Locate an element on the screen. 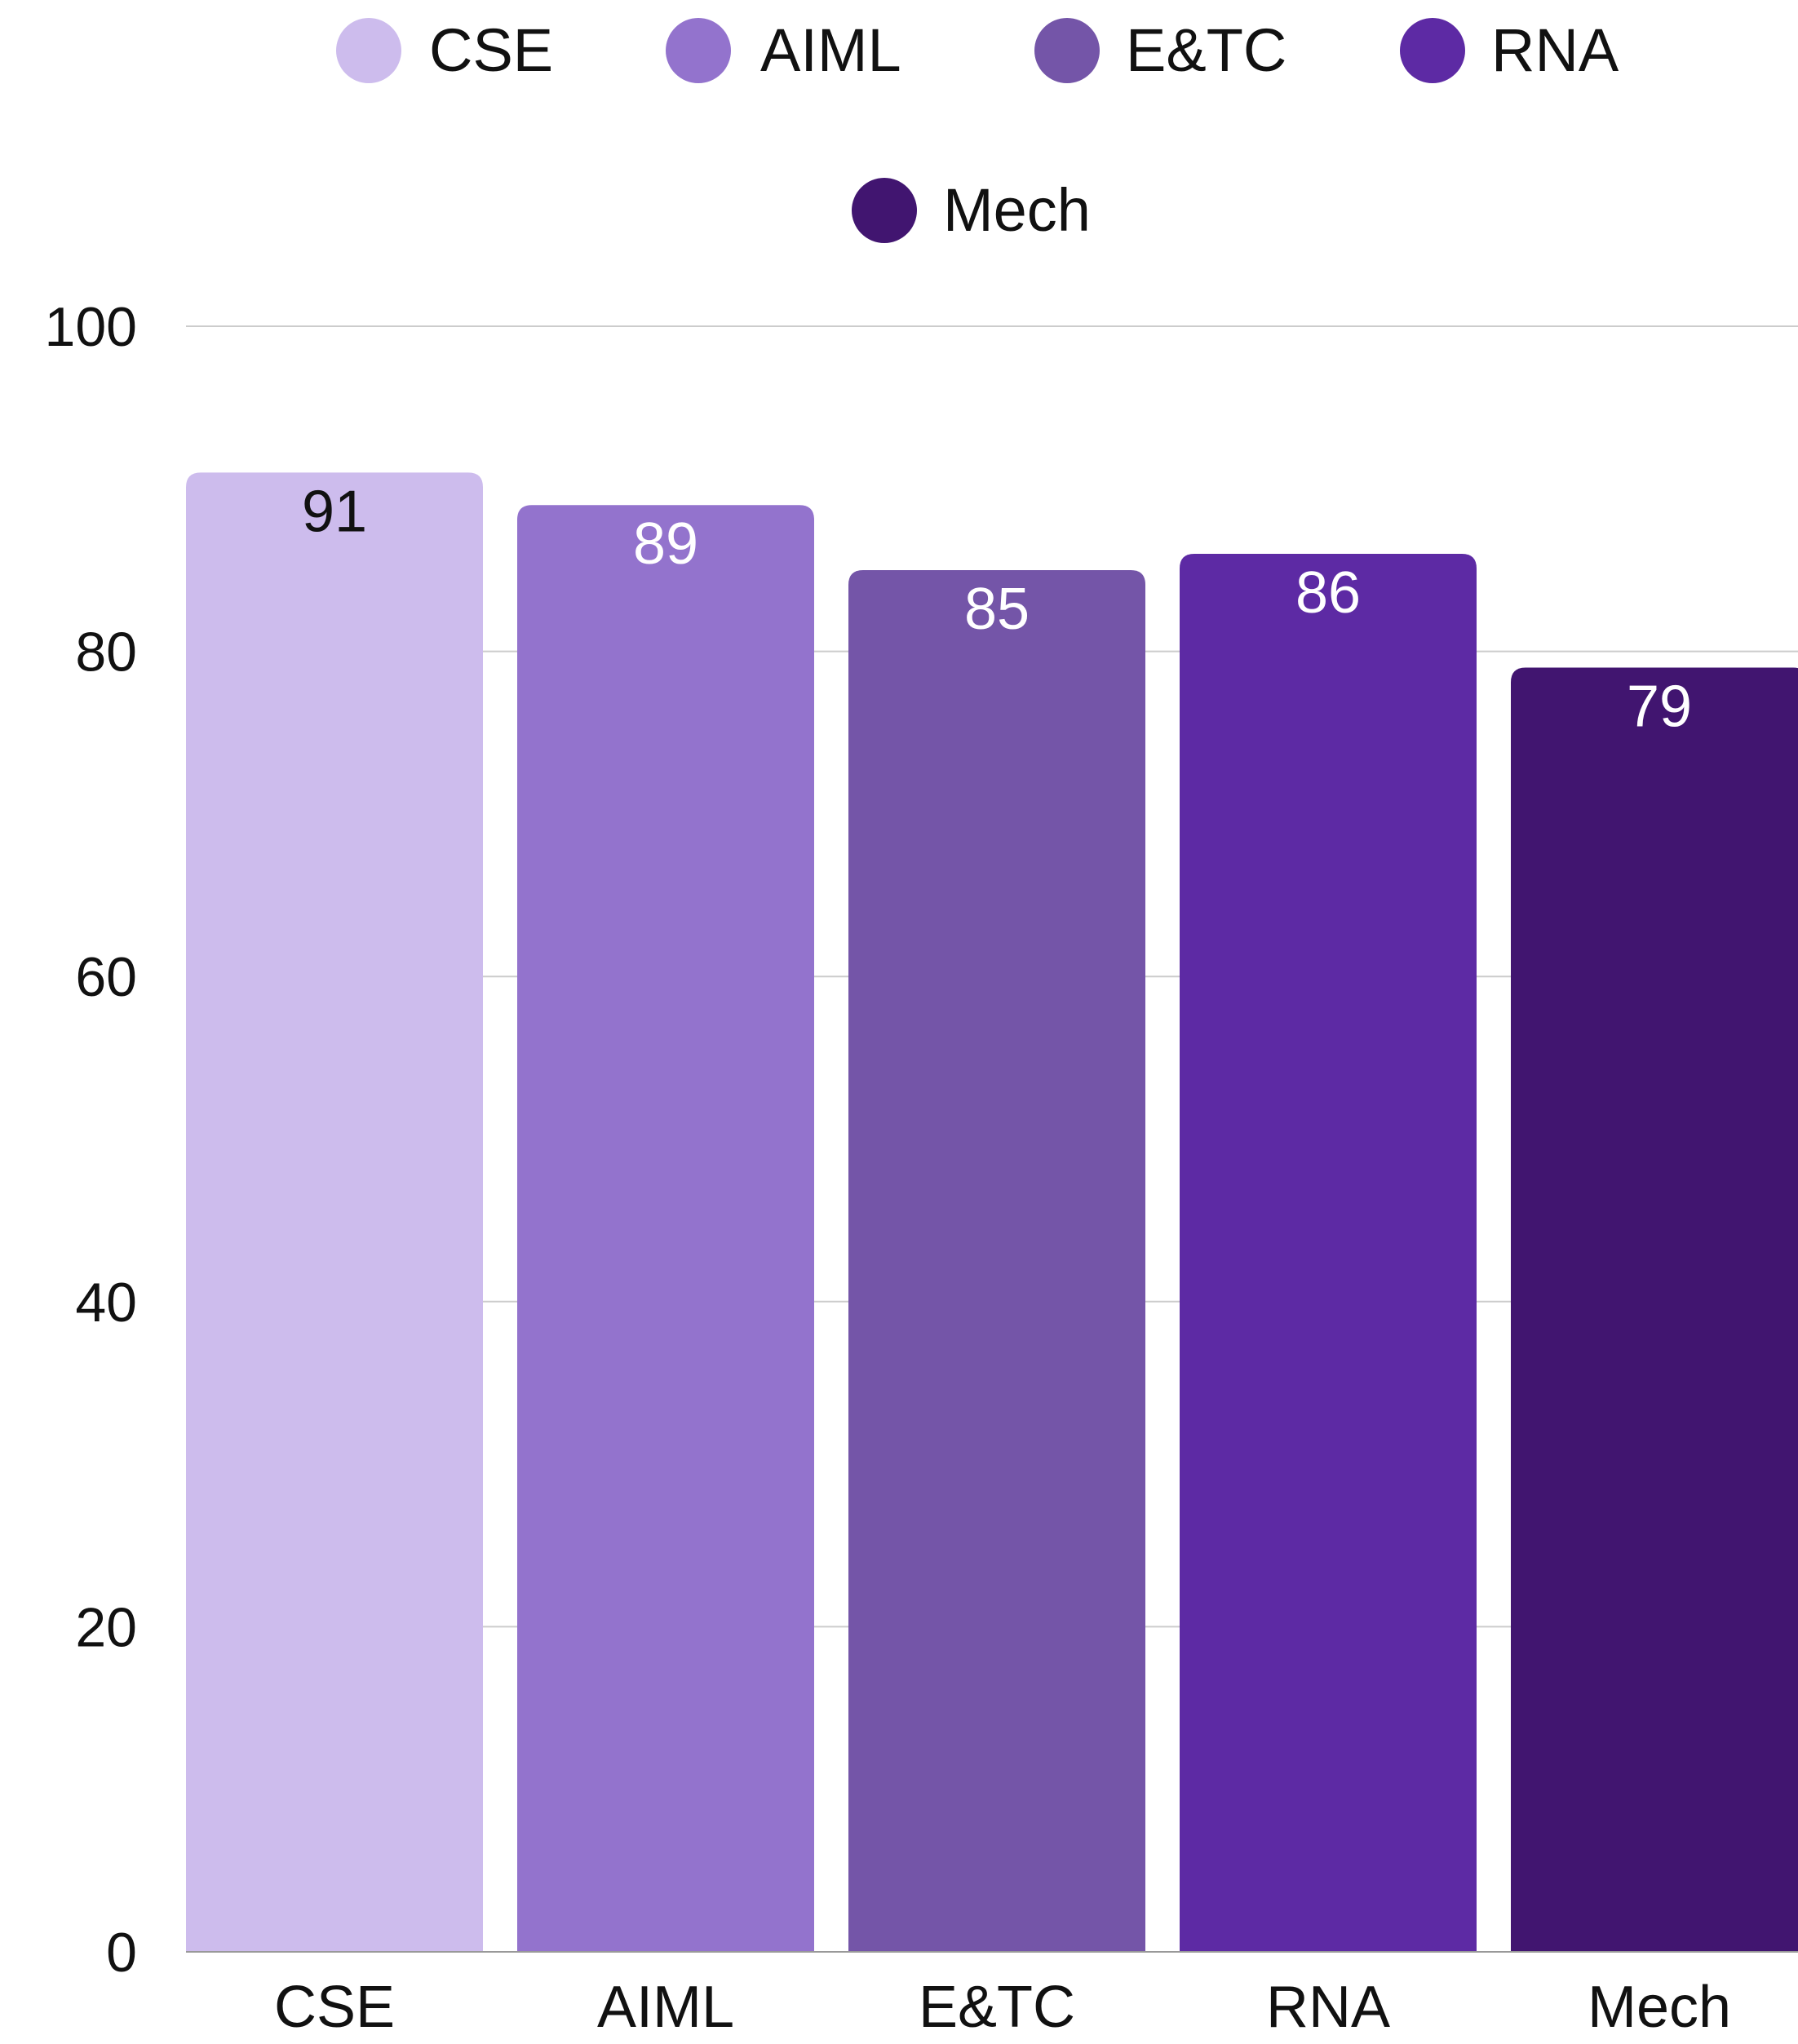 Image resolution: width=1798 pixels, height=2044 pixels. legend-label-aiml: AIML is located at coordinates (830, 50).